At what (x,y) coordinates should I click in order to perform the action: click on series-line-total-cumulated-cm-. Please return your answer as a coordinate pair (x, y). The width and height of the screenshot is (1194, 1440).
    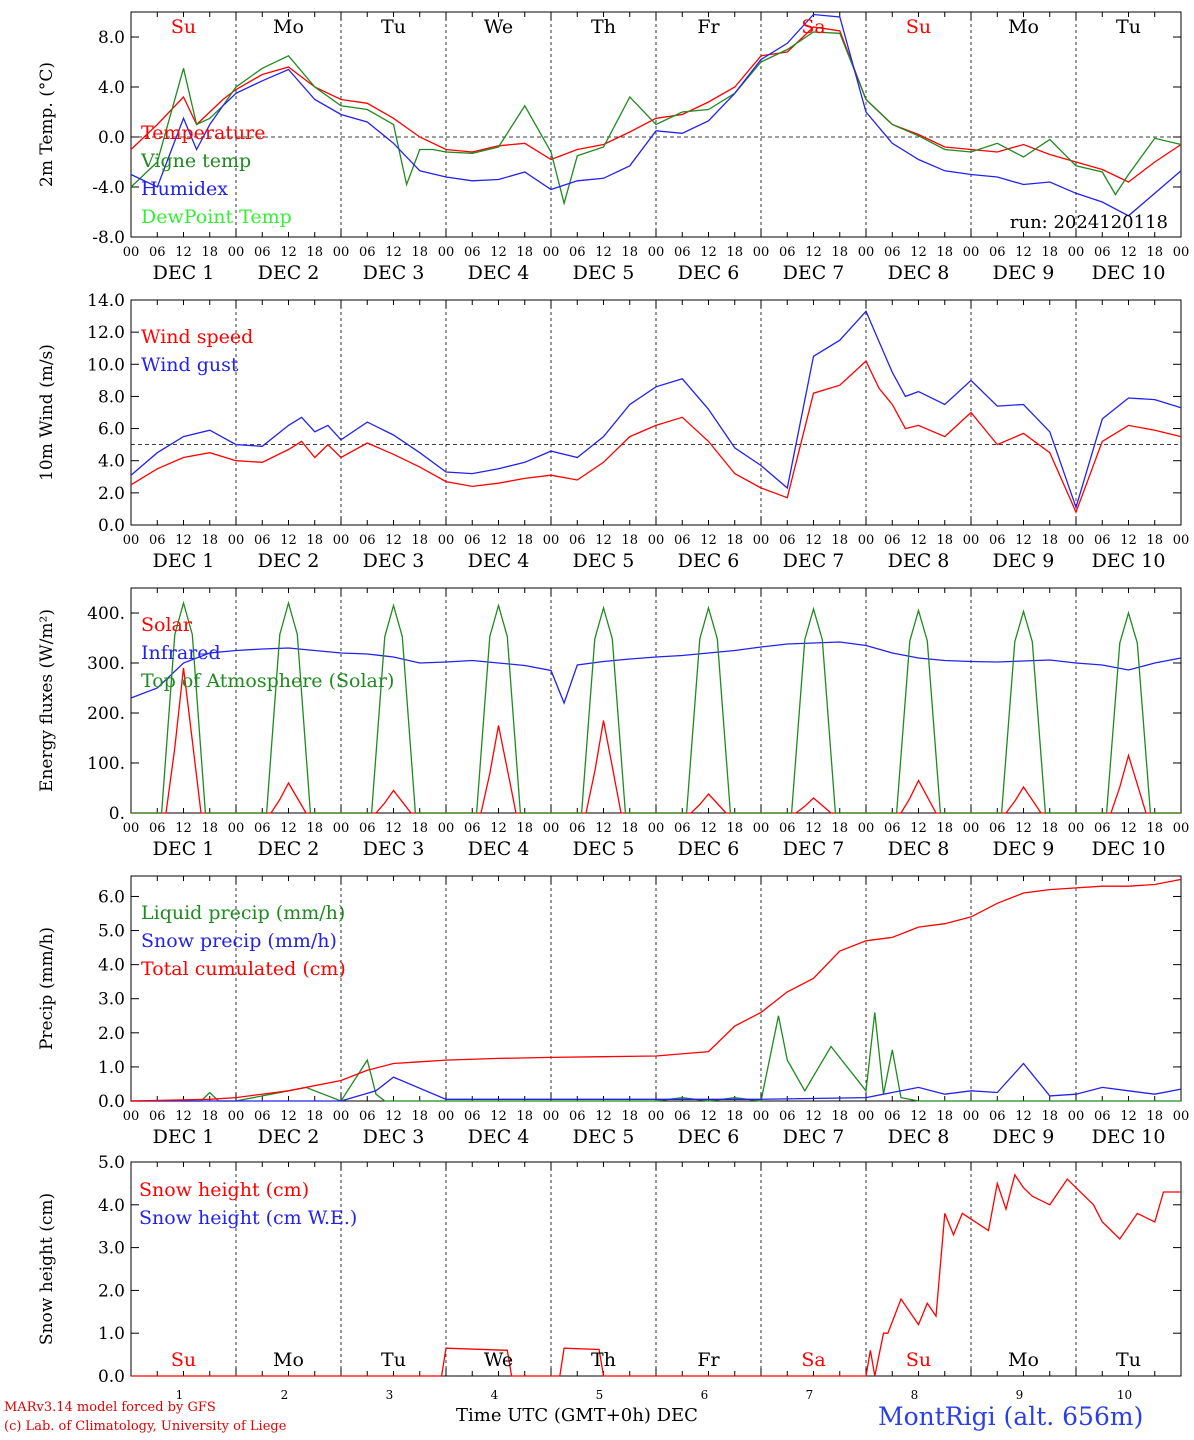
    Looking at the image, I should click on (656, 990).